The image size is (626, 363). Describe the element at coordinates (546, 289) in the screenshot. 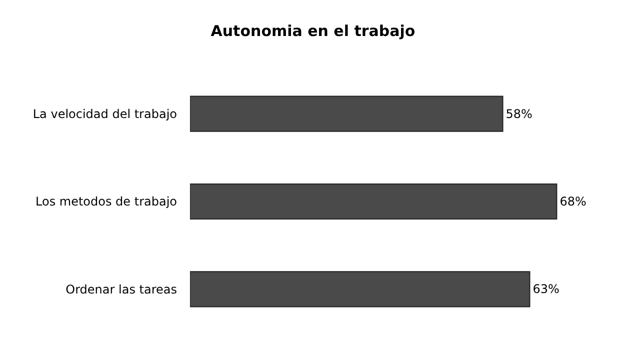

I see `data-label: 63%` at that location.